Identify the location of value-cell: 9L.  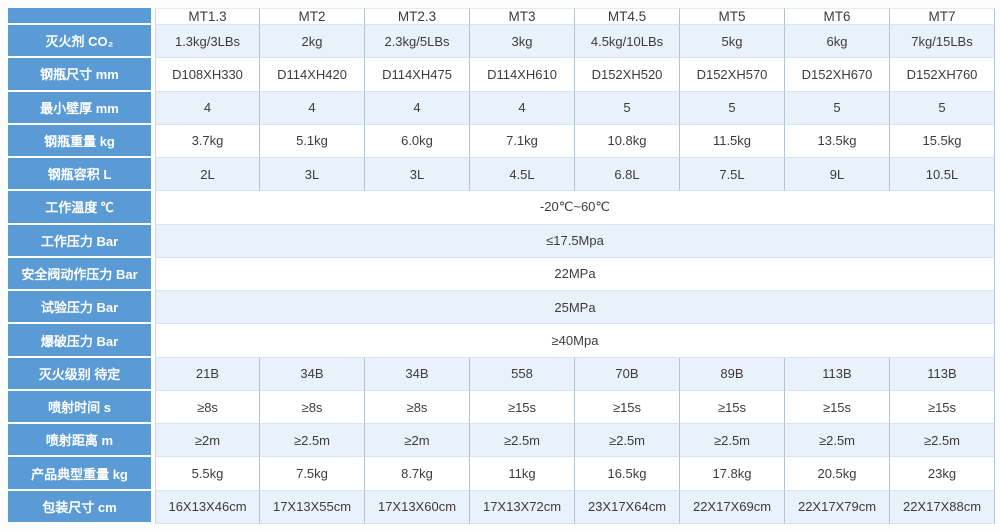
(837, 175).